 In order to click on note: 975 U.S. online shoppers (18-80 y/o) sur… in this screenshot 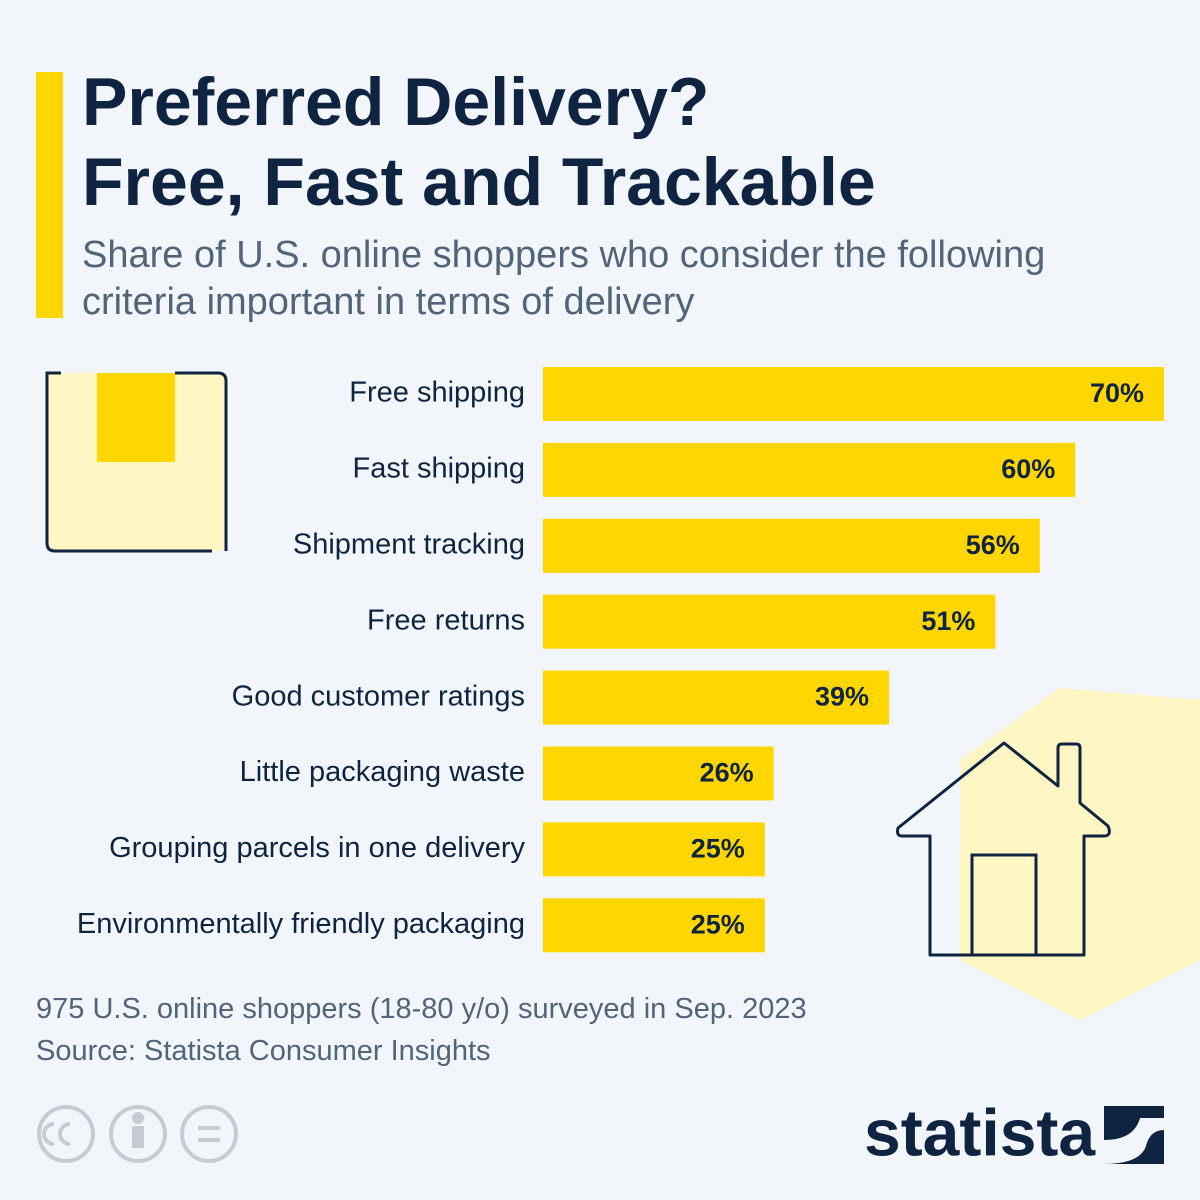, I will do `click(421, 1009)`.